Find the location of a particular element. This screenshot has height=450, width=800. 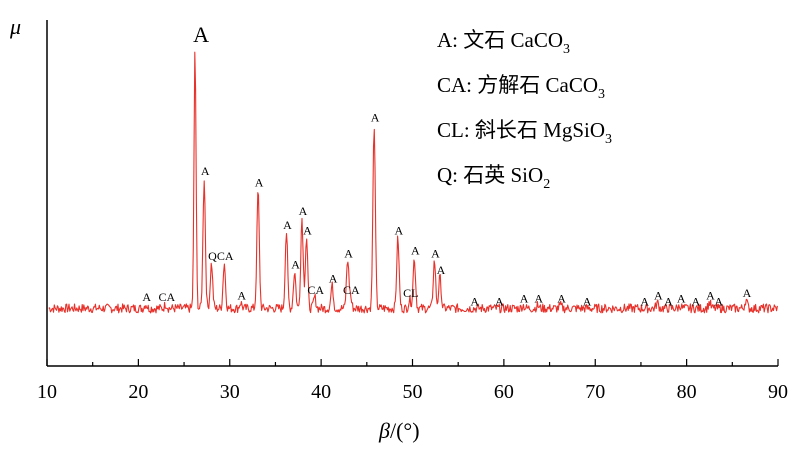

x-tick-label: 20 is located at coordinates (138, 392).